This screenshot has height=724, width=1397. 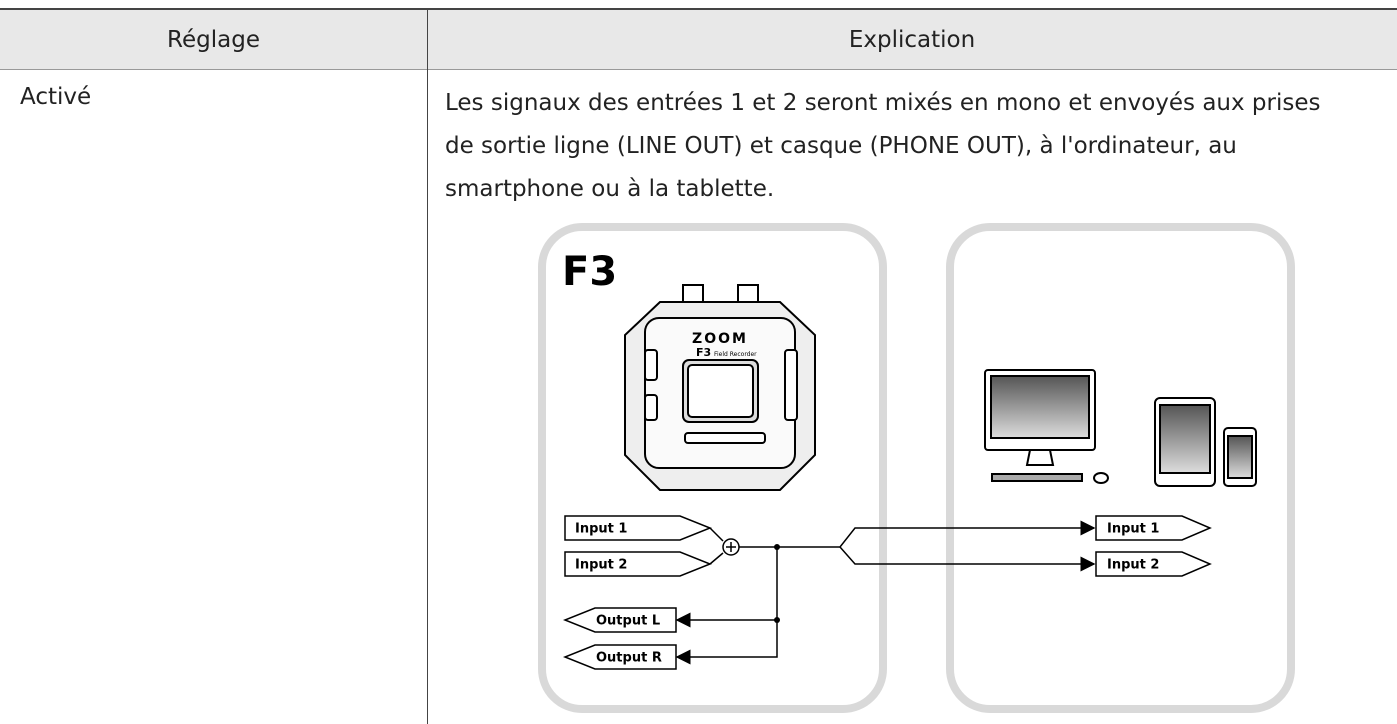 I want to click on computer-illustration, so click(x=1120, y=428).